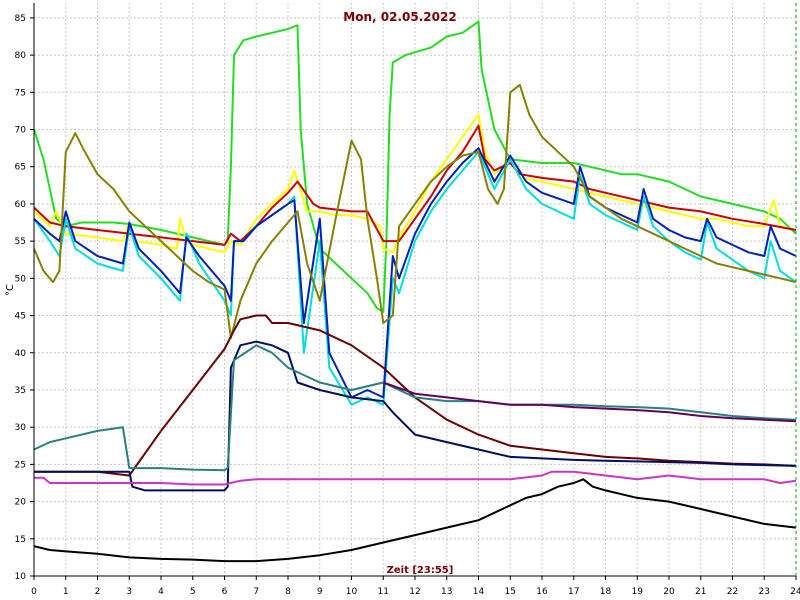 Image resolution: width=800 pixels, height=600 pixels. Describe the element at coordinates (21, 56) in the screenshot. I see `y-tick-label: 80` at that location.